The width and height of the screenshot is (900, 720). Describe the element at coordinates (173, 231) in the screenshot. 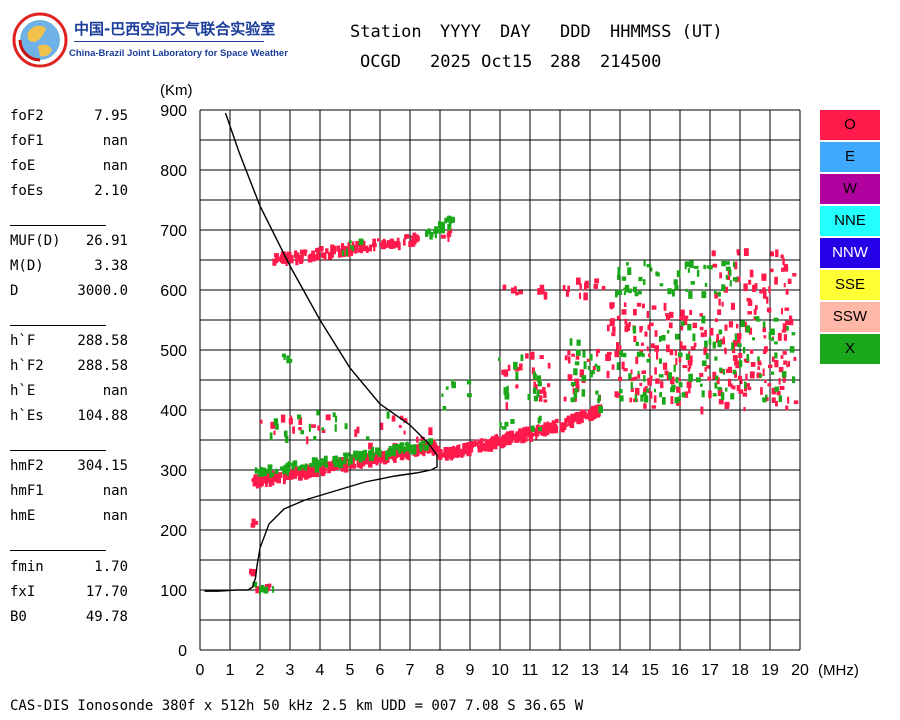

I see `y-tick-label: 700` at that location.